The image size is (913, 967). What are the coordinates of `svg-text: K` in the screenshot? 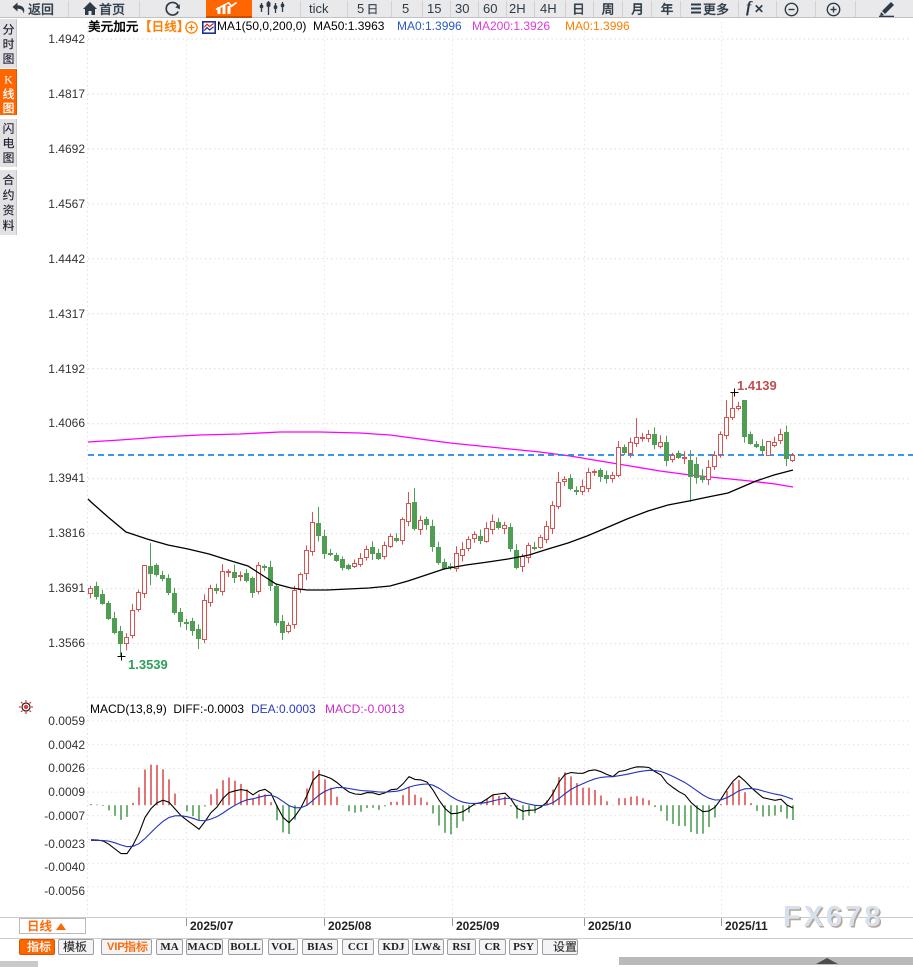 It's located at (8, 80).